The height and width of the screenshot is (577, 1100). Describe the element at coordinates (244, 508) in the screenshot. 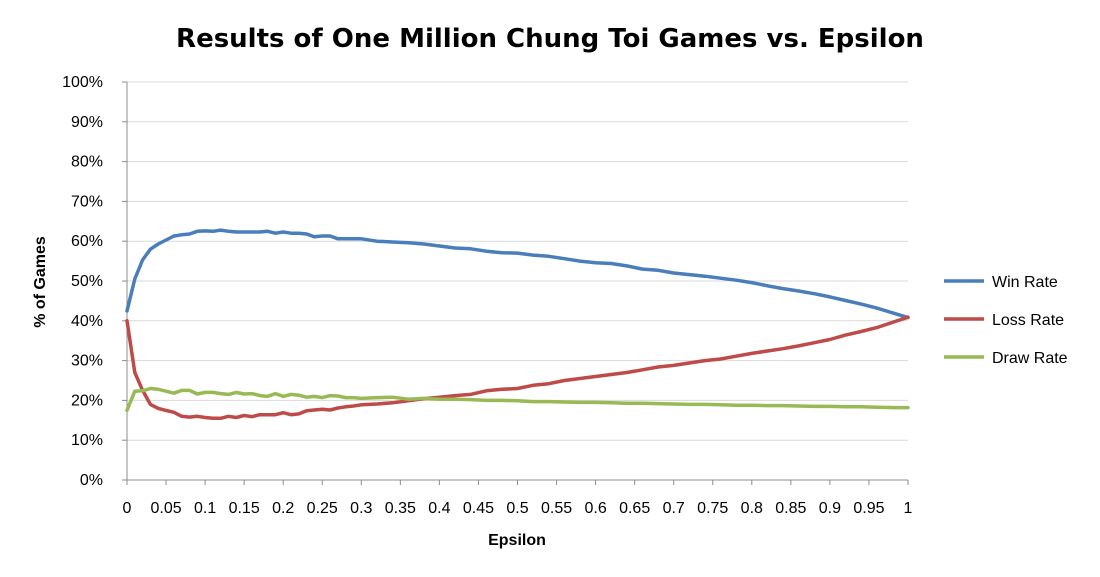

I see `x-tick-label: 0.15` at that location.